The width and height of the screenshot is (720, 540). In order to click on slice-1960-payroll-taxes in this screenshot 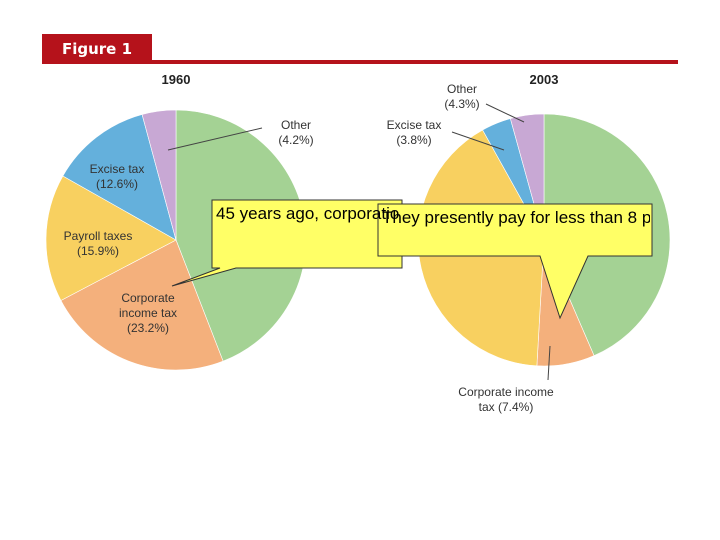, I will do `click(111, 238)`.